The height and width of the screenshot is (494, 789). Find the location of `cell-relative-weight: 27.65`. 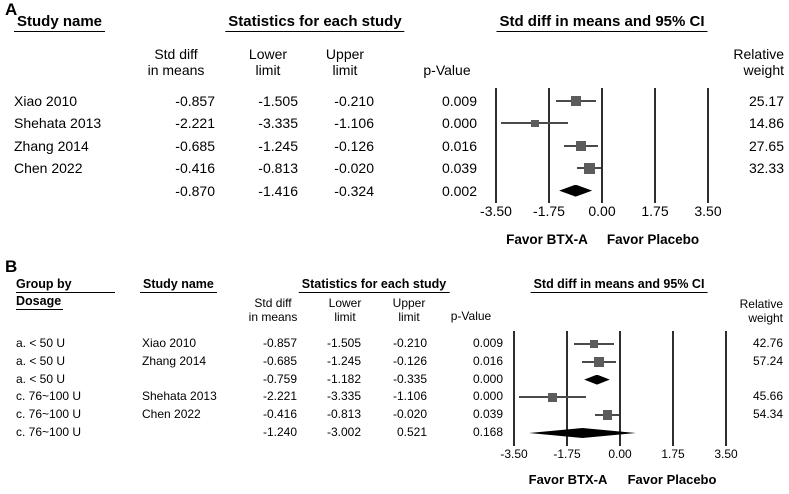

cell-relative-weight: 27.65 is located at coordinates (766, 145).